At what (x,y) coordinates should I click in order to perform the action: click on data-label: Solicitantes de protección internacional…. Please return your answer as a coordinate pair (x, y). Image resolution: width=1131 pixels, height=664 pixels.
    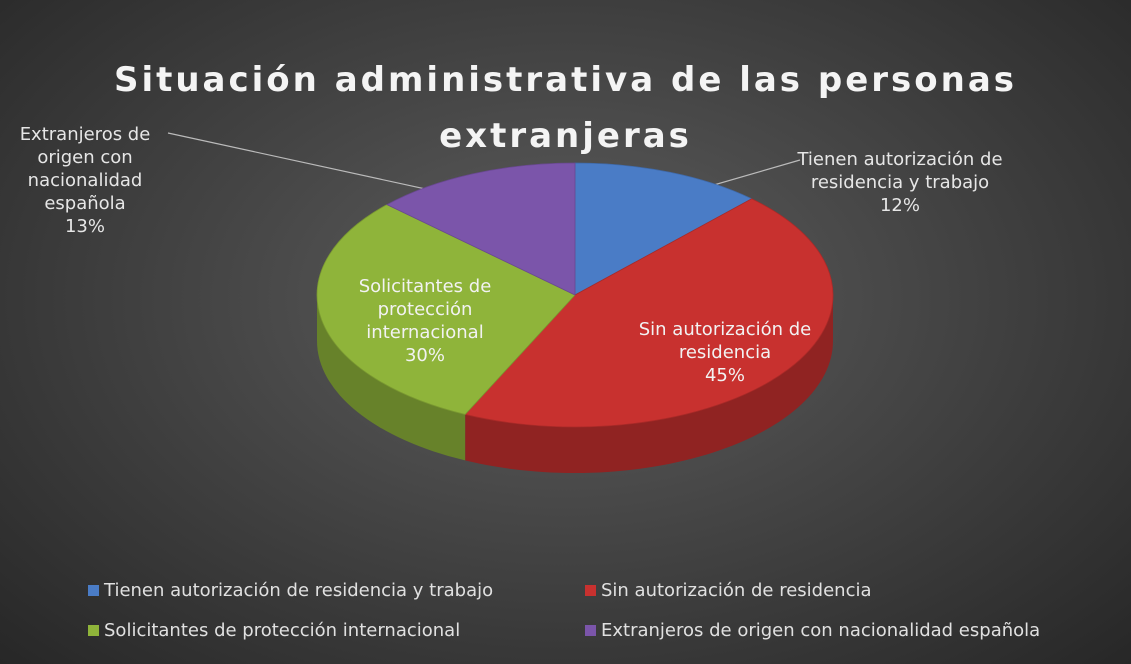
    Looking at the image, I should click on (425, 321).